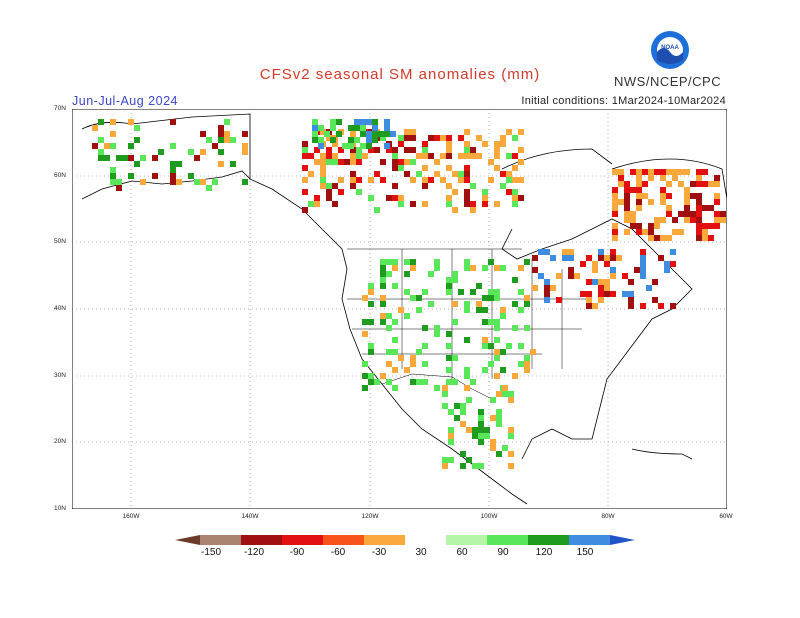 The height and width of the screenshot is (618, 800). What do you see at coordinates (379, 552) in the screenshot?
I see `legend-label: -30` at bounding box center [379, 552].